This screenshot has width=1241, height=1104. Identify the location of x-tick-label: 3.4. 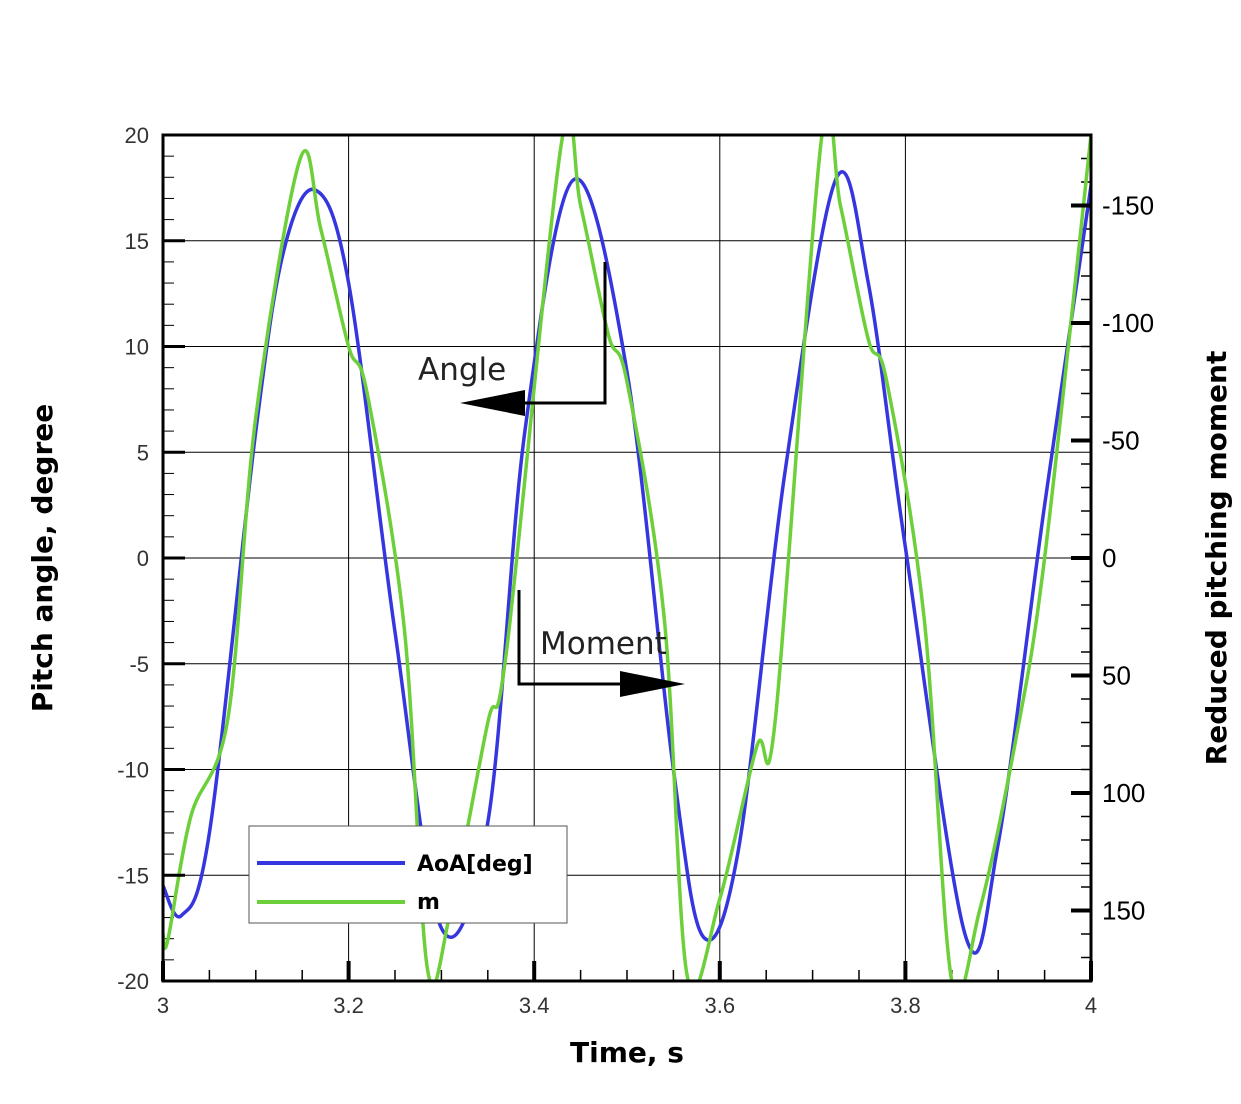
(534, 1005).